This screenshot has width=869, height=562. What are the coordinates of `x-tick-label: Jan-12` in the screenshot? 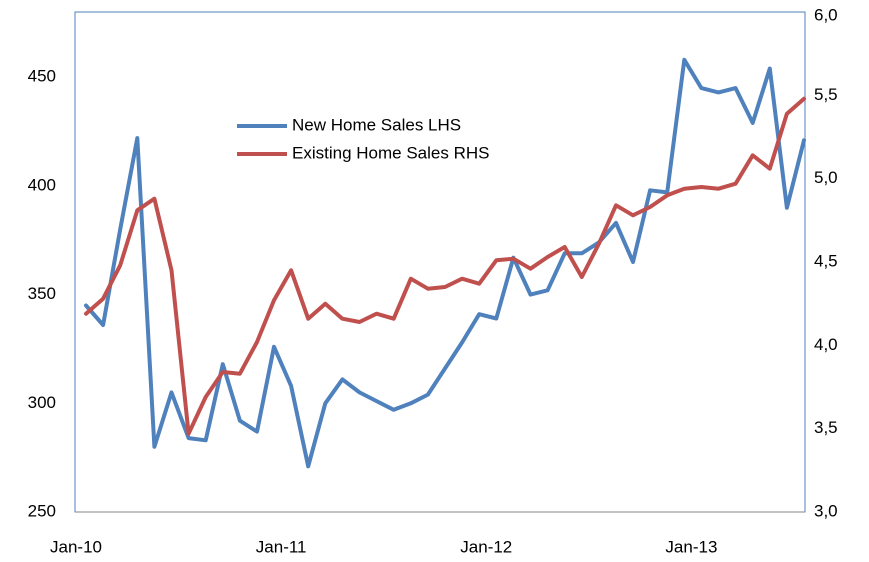 It's located at (486, 546).